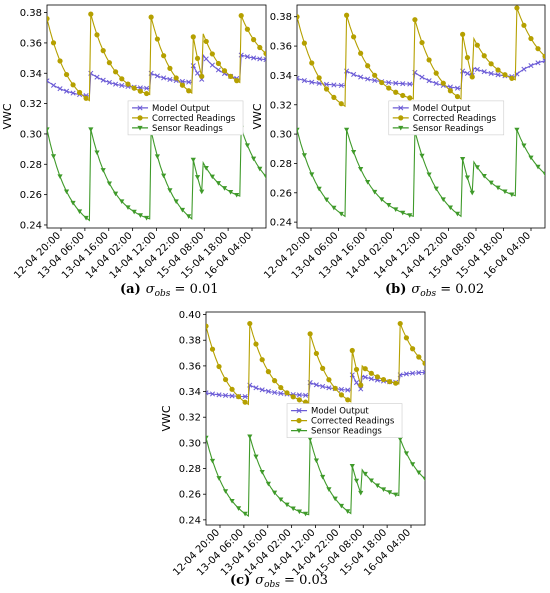  I want to click on corrected-readings-series, so click(156, 56).